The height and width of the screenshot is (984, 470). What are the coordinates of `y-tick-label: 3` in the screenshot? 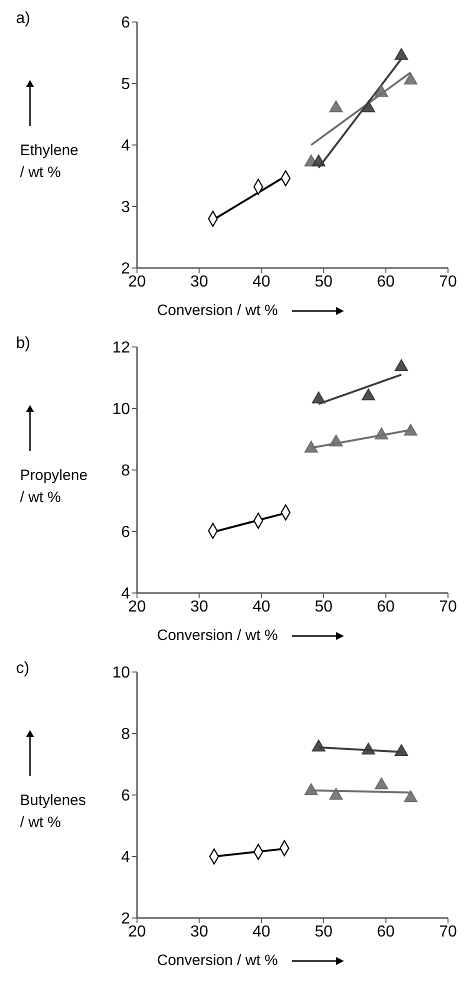 It's located at (125, 207).